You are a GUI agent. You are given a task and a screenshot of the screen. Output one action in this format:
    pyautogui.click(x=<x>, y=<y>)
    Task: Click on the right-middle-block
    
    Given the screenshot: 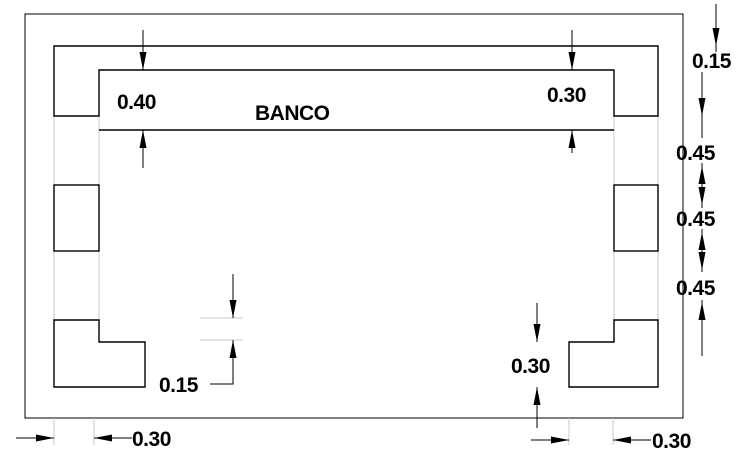 What is the action you would take?
    pyautogui.click(x=636, y=218)
    